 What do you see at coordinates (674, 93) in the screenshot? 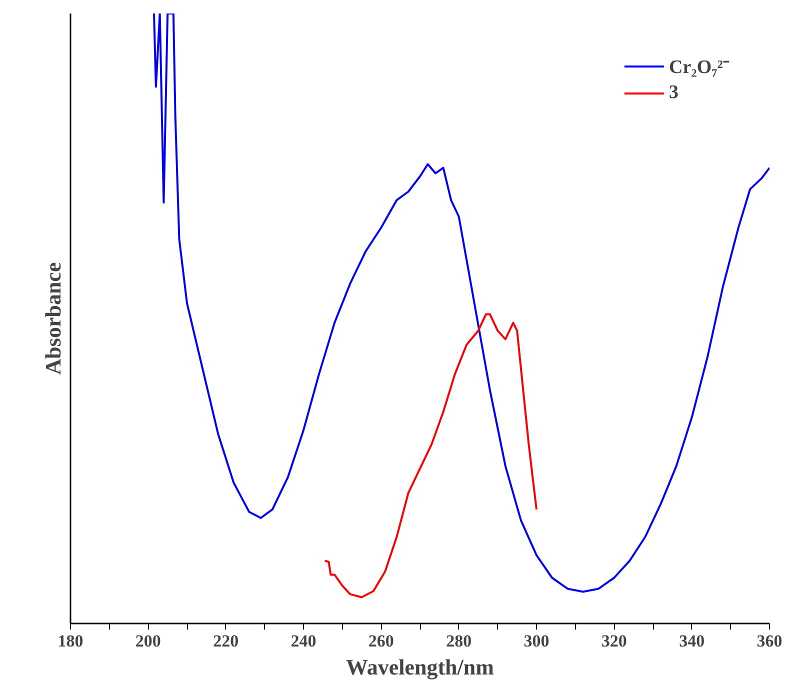
I see `legend-label: 3` at bounding box center [674, 93].